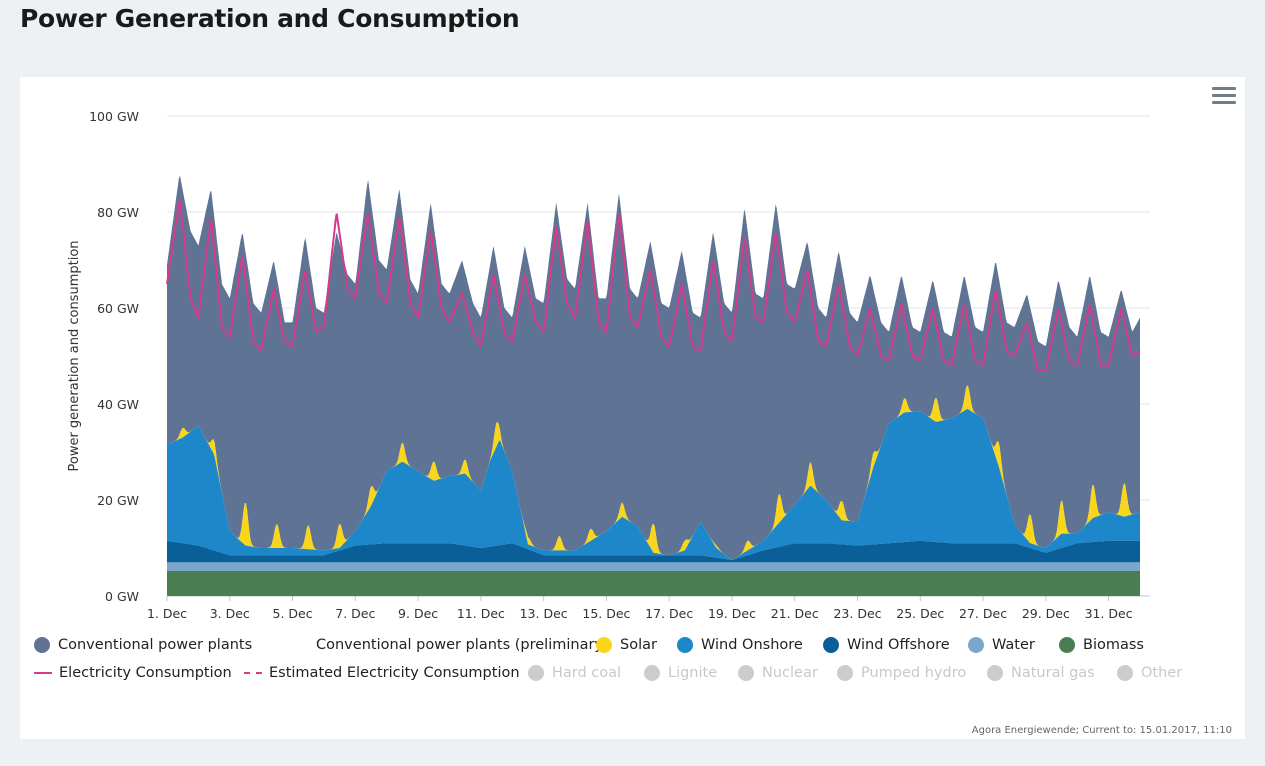 This screenshot has height=766, width=1265. Describe the element at coordinates (355, 613) in the screenshot. I see `x-tick-label: 7. Dec` at that location.